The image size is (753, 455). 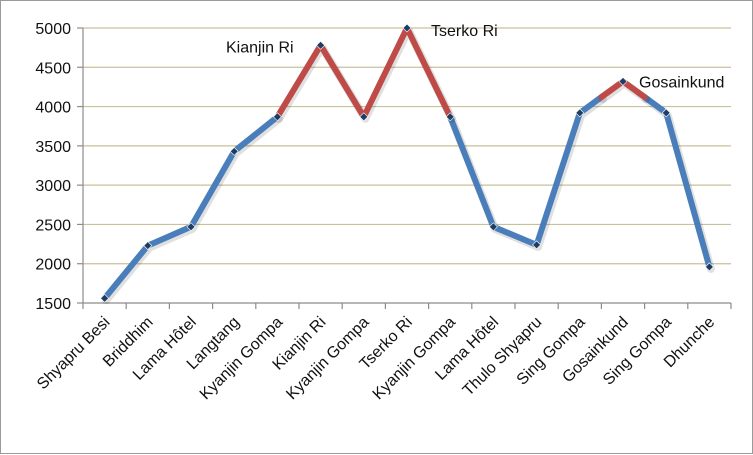 I want to click on annotations: Kianjin Ri Tserko Ri Gosainkund, so click(x=475, y=57).